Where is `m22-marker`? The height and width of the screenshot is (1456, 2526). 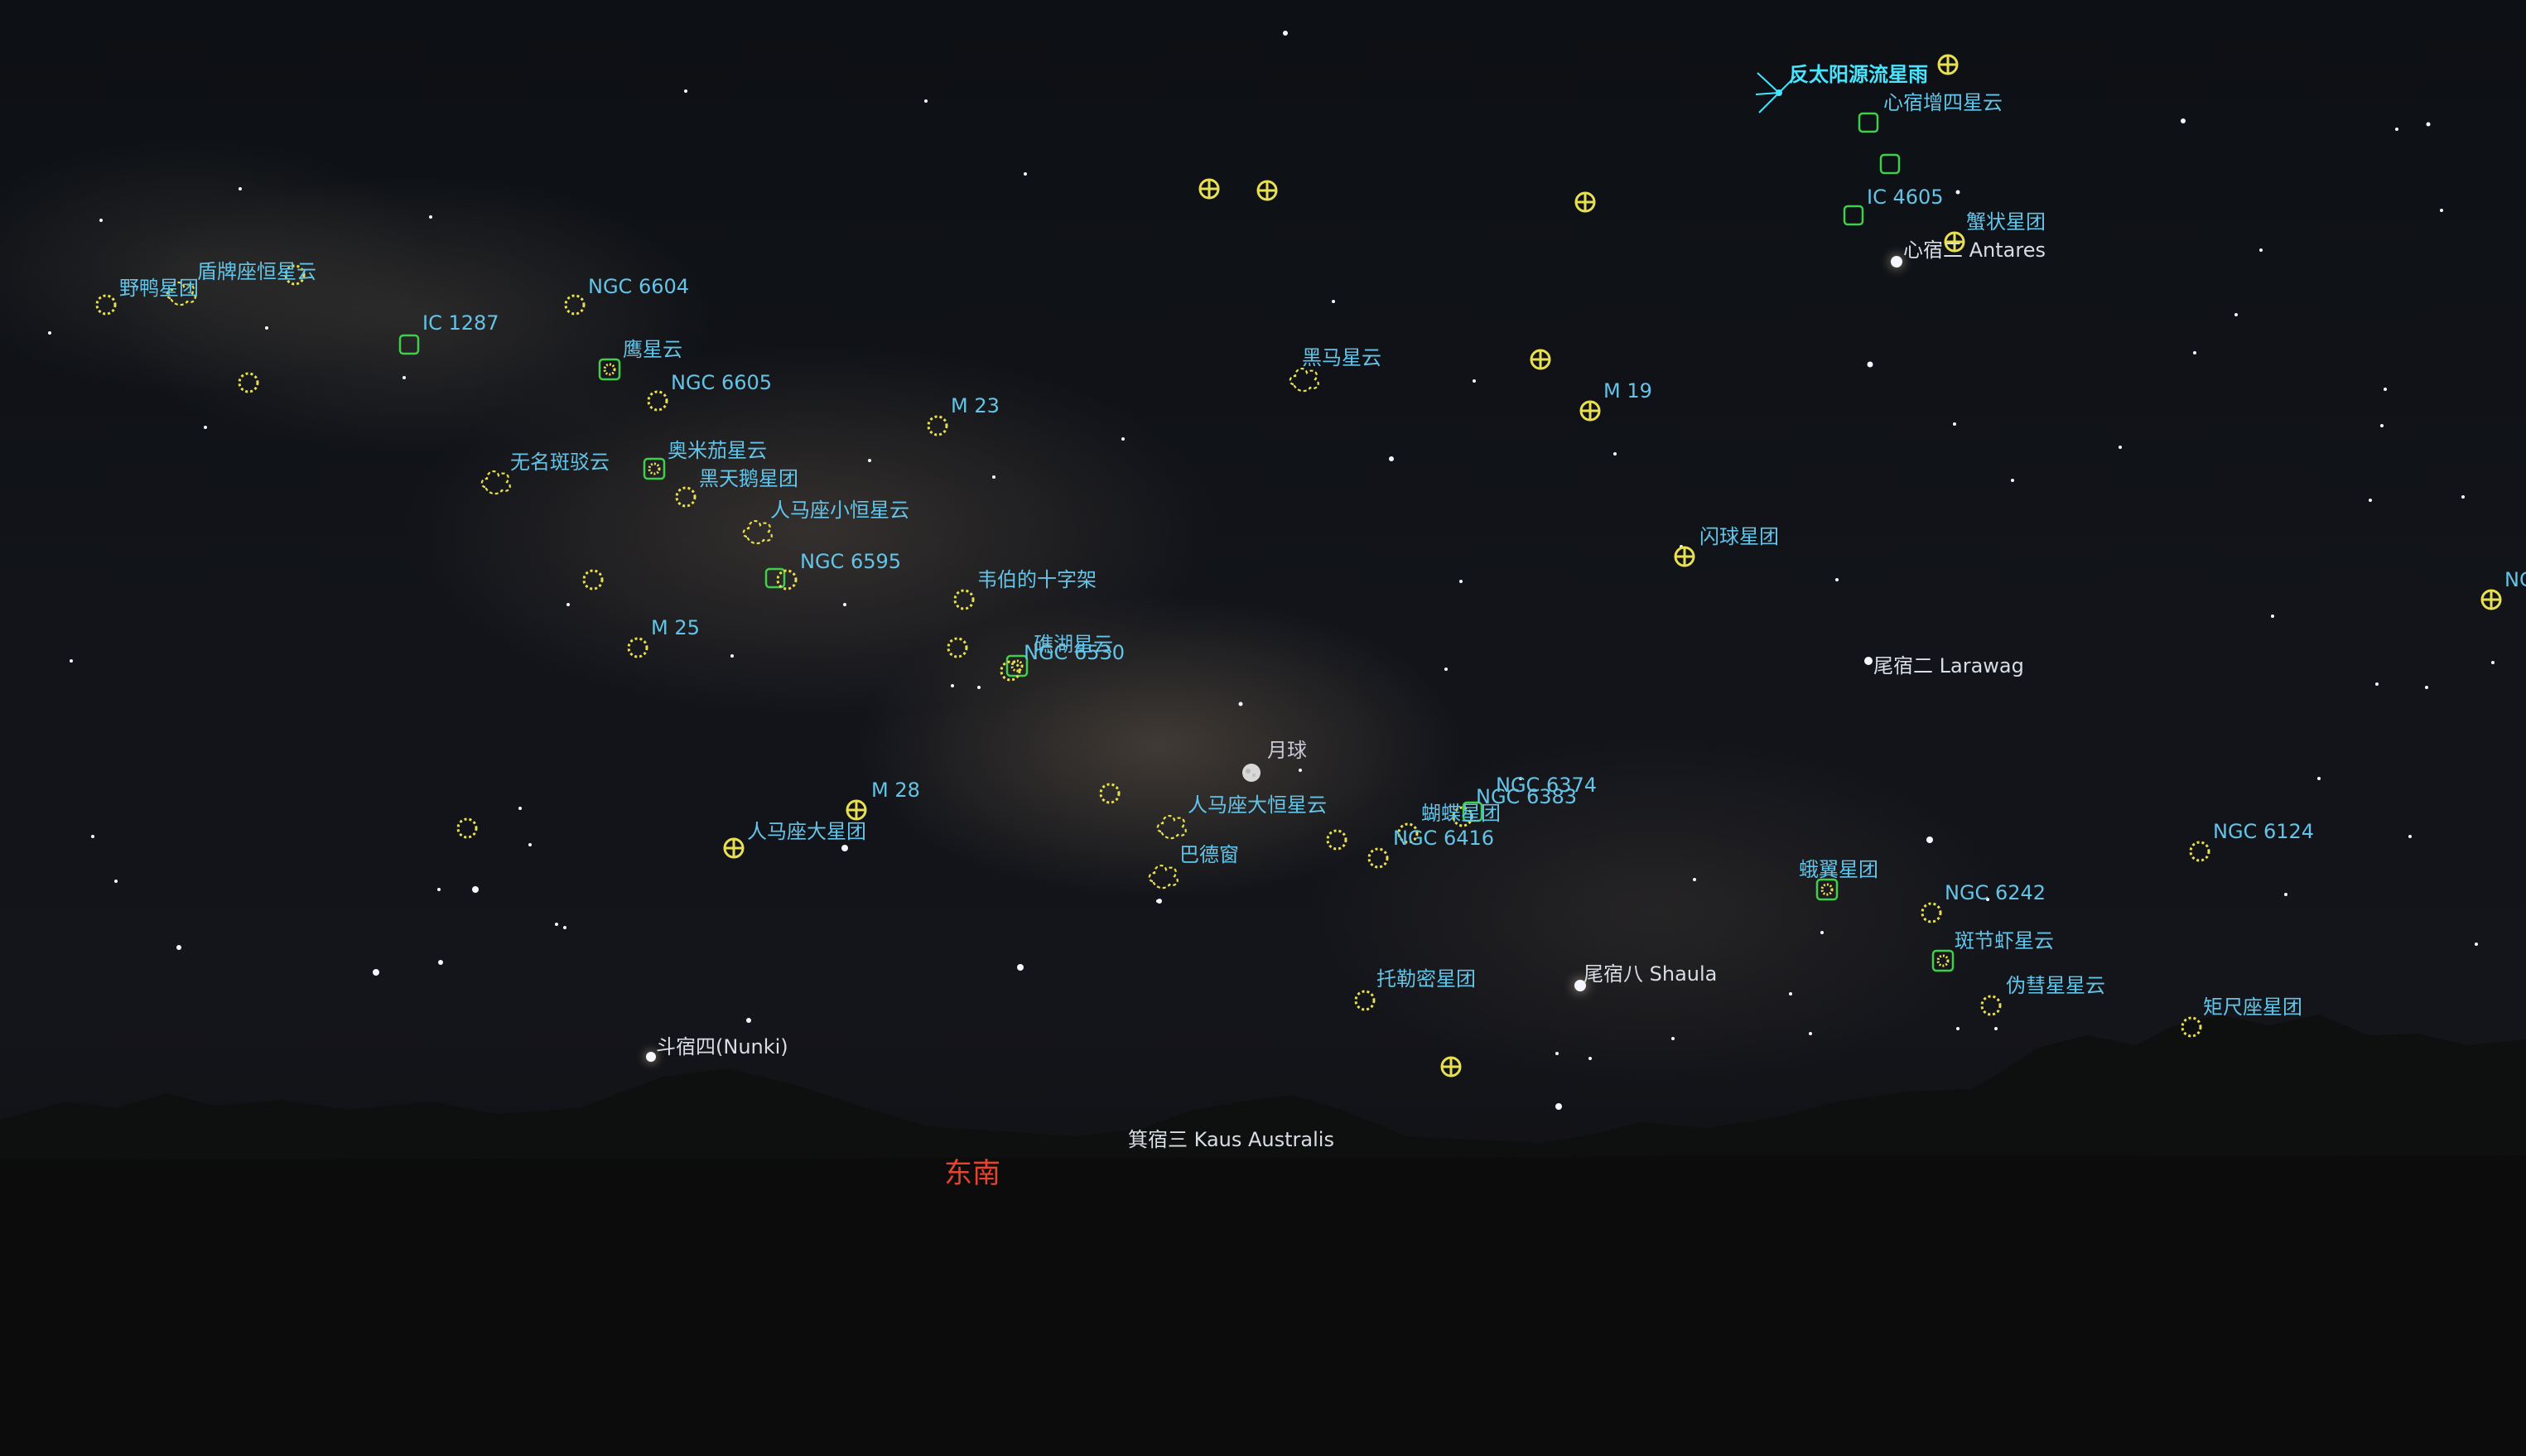 m22-marker is located at coordinates (733, 848).